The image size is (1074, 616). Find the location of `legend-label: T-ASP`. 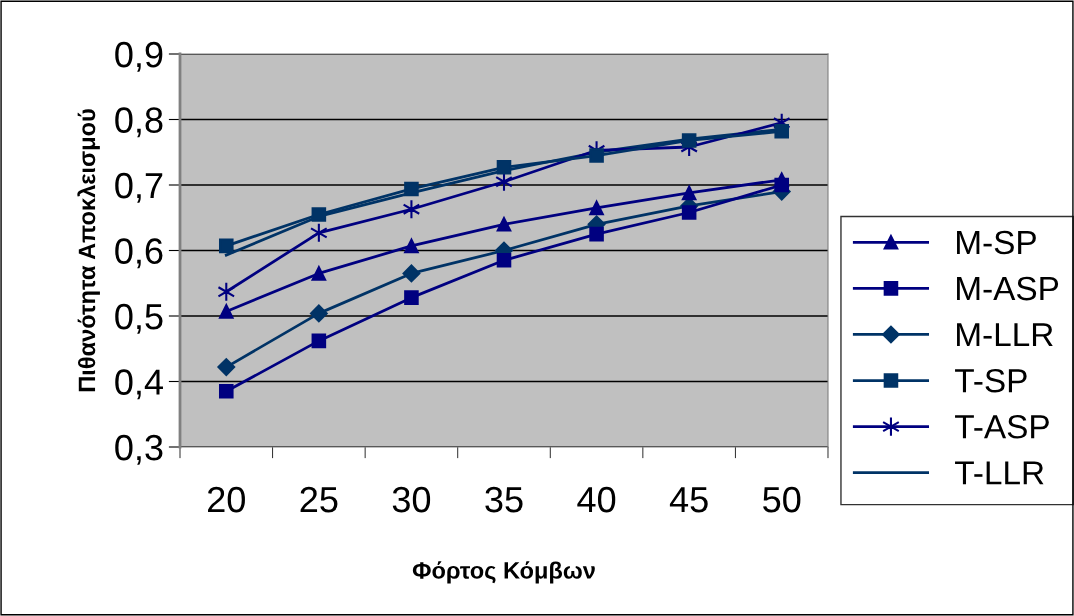

legend-label: T-ASP is located at coordinates (1002, 426).